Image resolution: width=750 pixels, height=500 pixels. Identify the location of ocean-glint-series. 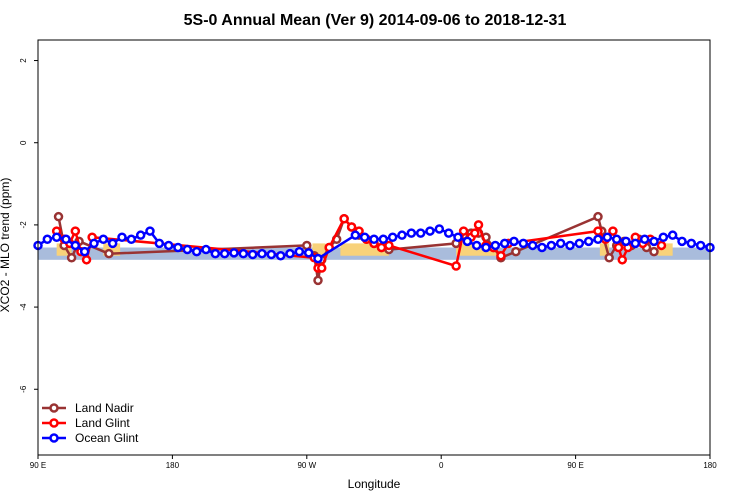
(374, 244).